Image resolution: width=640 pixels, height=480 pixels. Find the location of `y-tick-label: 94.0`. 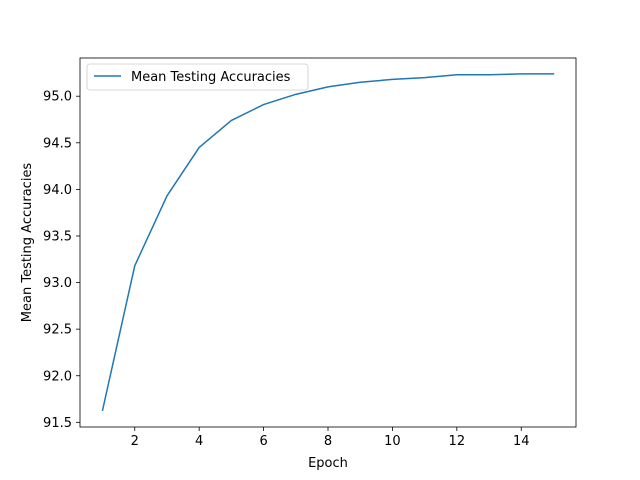

y-tick-label: 94.0 is located at coordinates (57, 190).